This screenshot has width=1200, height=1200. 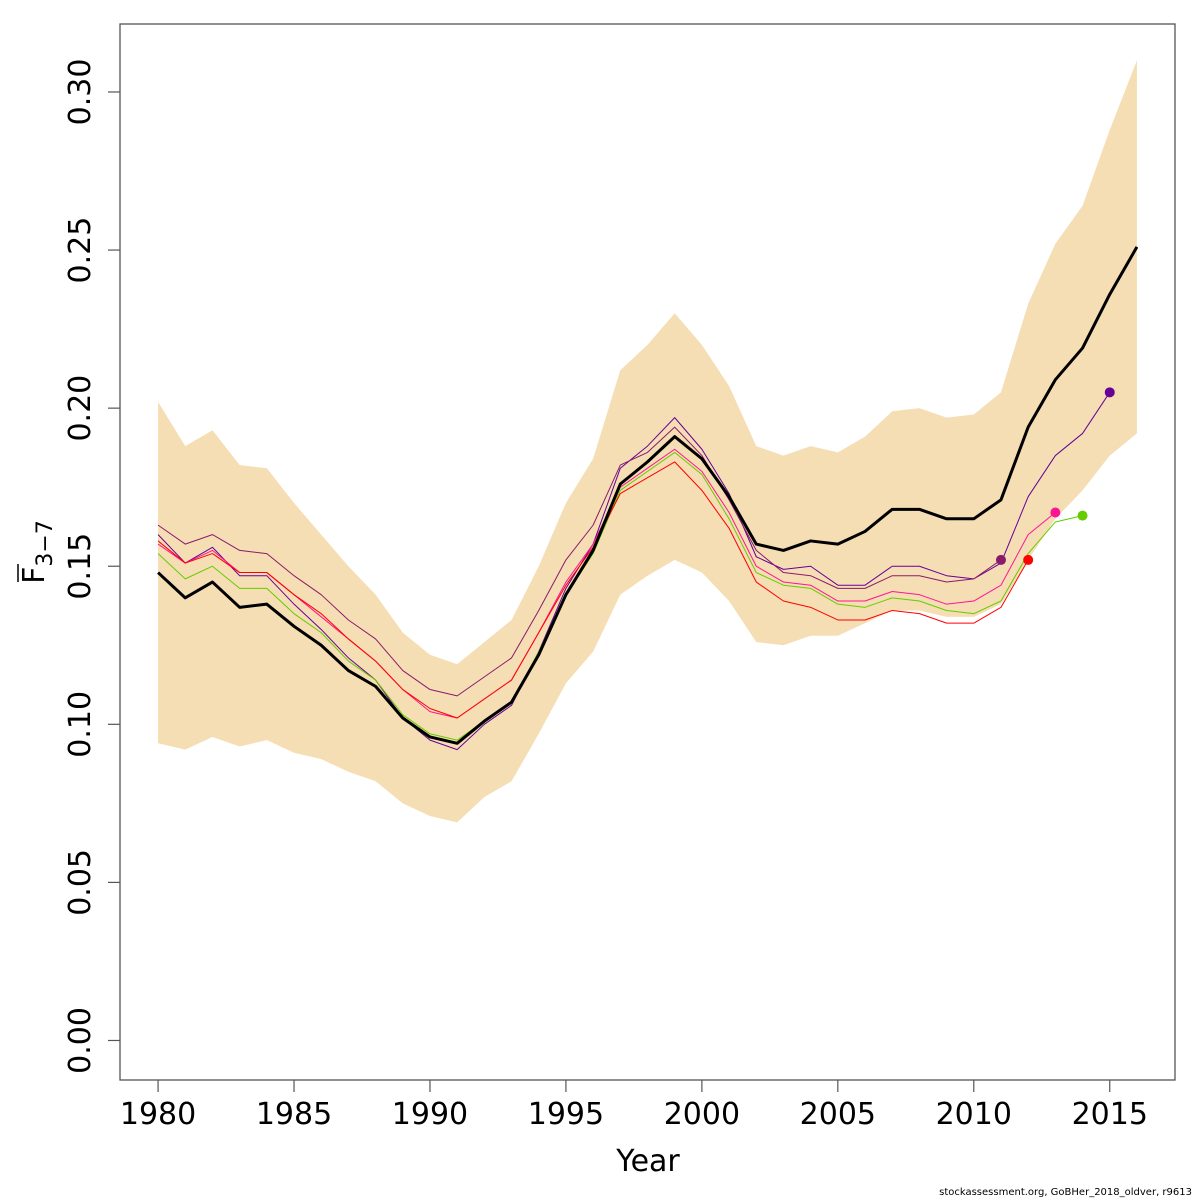 I want to click on y-tick-label: 0.10, so click(x=80, y=724).